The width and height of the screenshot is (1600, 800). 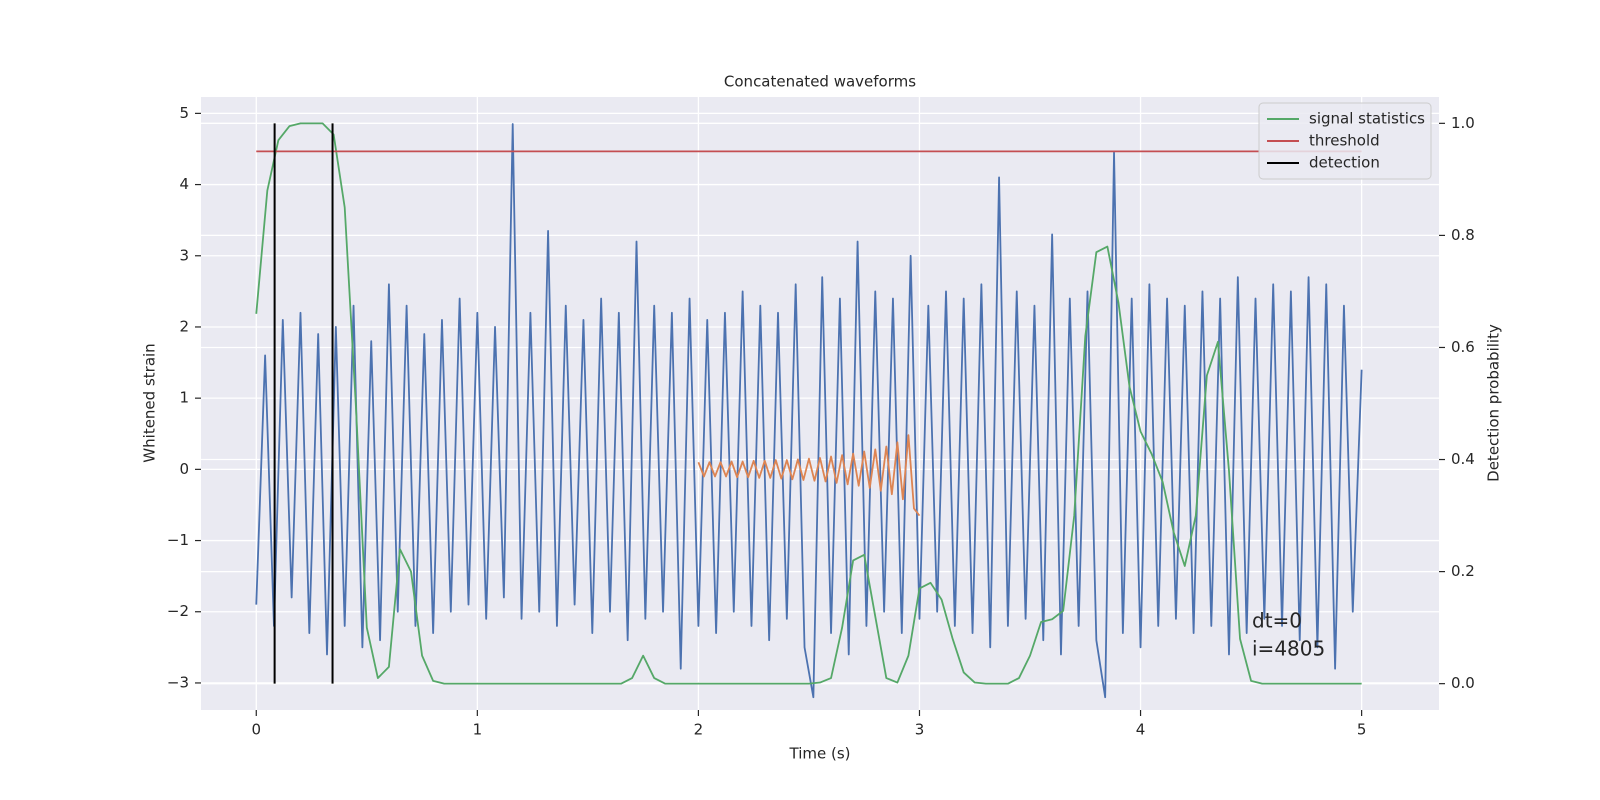 I want to click on y-tick-label: −3, so click(x=178, y=682).